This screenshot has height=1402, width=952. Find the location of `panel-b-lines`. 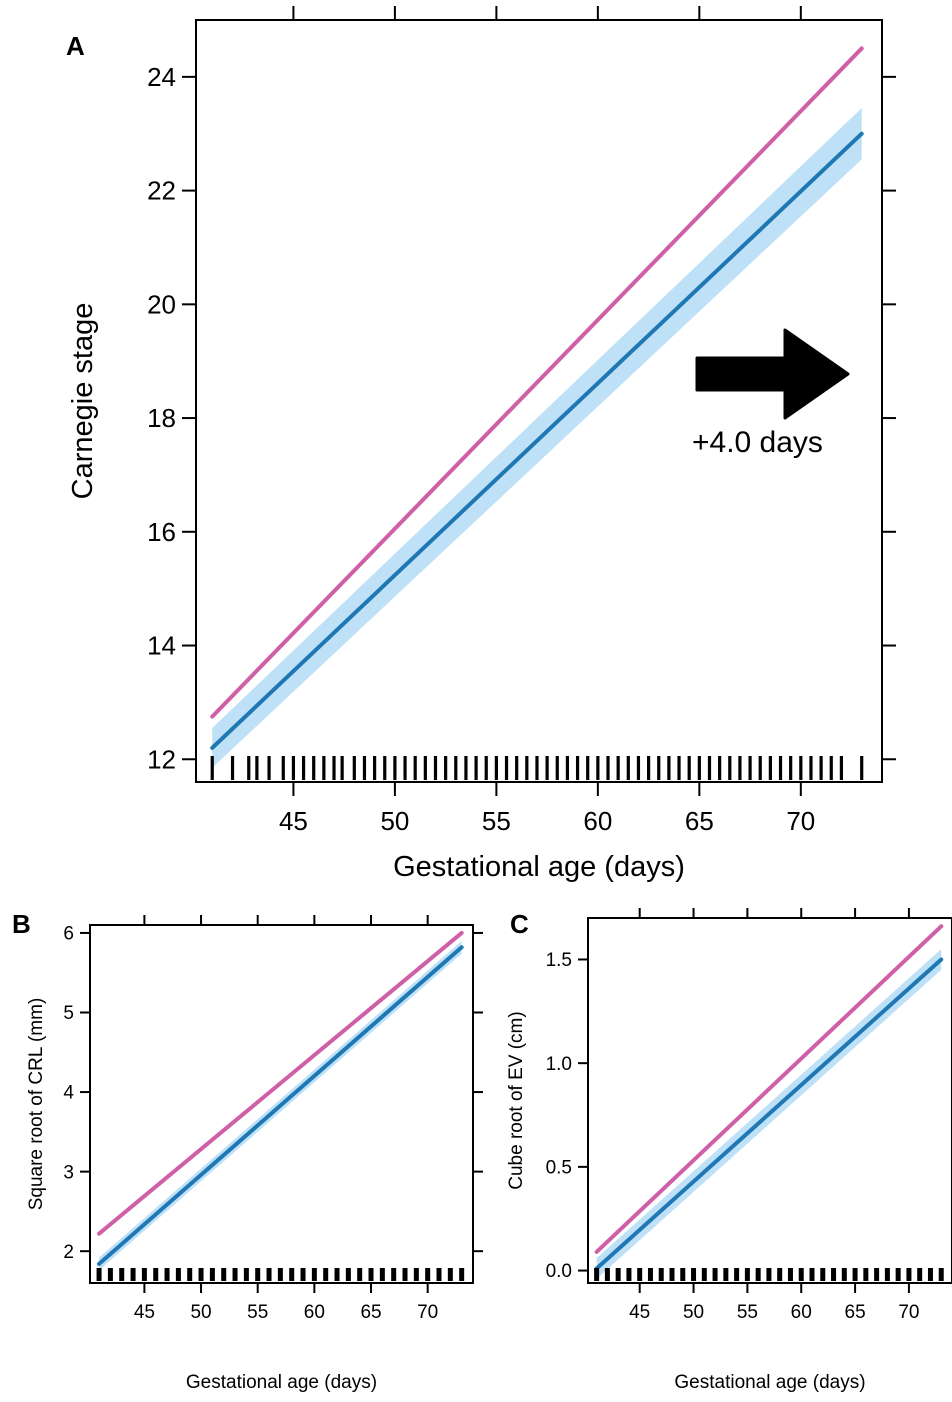

panel-b-lines is located at coordinates (280, 1098).